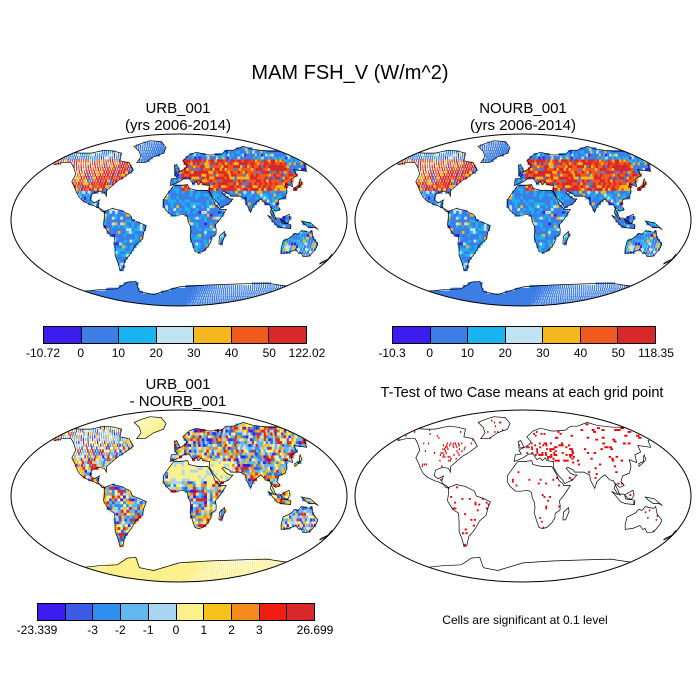  I want to click on coastline-borneo, so click(629, 219).